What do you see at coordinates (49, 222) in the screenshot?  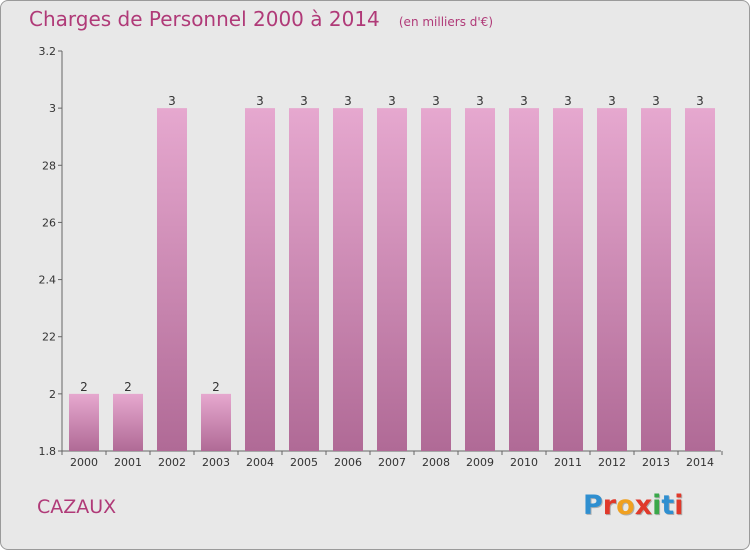 I see `y-tick-label: 26` at bounding box center [49, 222].